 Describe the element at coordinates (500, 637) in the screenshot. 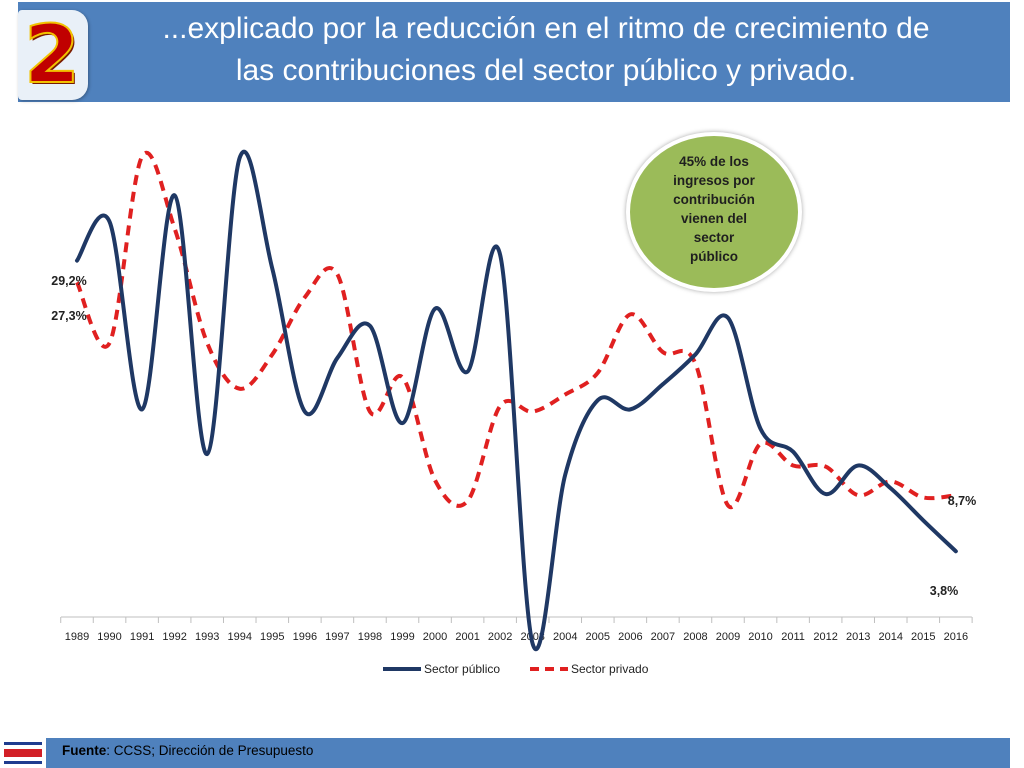

I see `x-tick-label: 2002` at that location.